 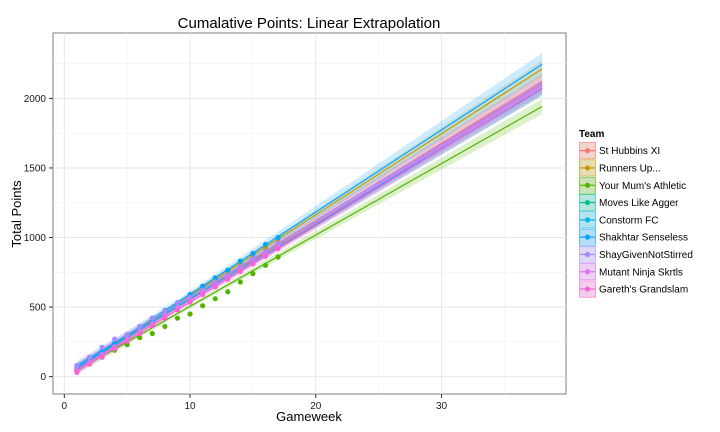 I want to click on legend-item: Mutant Ninja Skrtls, so click(x=630, y=271).